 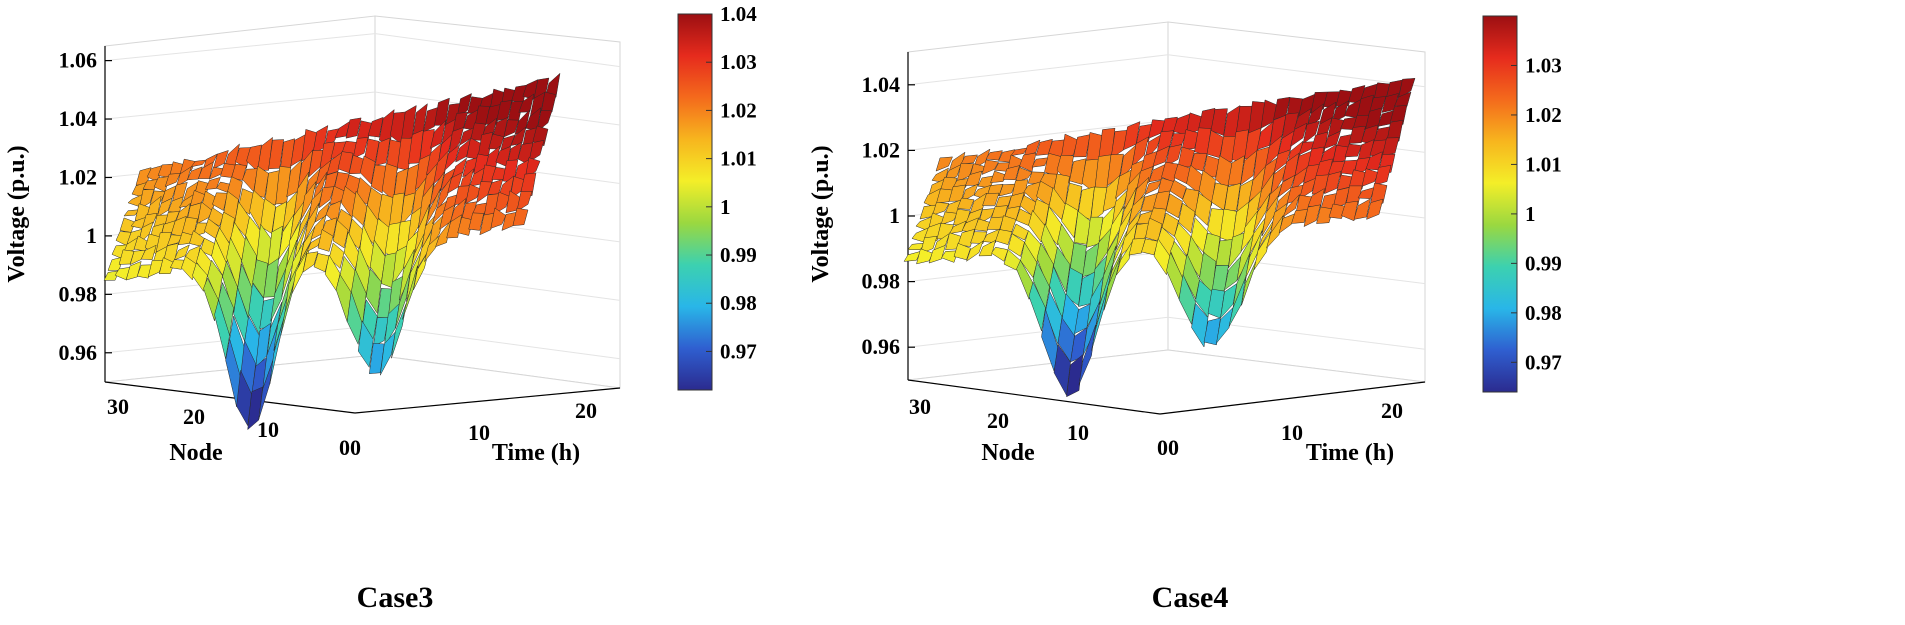 What do you see at coordinates (1166, 333) in the screenshot?
I see `z-gridline` at bounding box center [1166, 333].